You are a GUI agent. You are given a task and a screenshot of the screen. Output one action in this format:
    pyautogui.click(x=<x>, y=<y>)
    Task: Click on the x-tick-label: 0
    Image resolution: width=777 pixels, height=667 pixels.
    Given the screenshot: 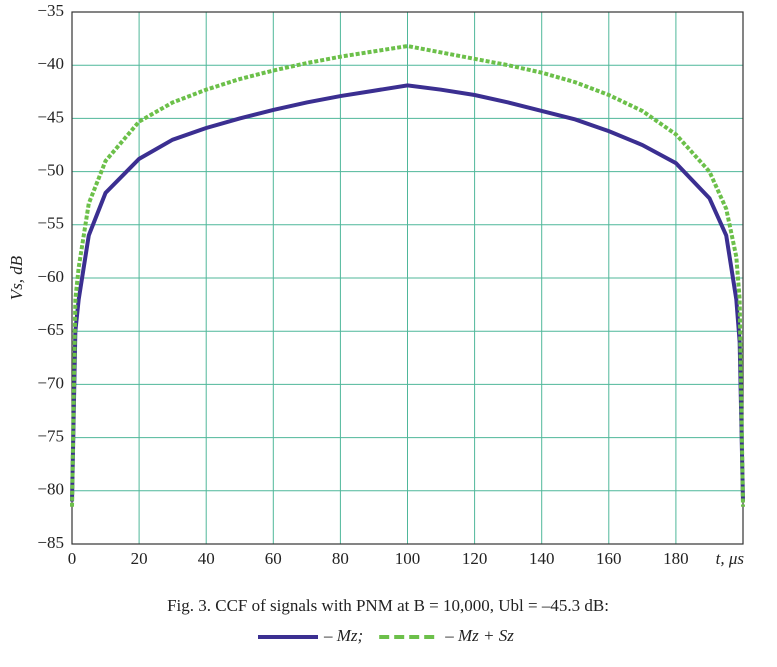 What is the action you would take?
    pyautogui.click(x=72, y=558)
    